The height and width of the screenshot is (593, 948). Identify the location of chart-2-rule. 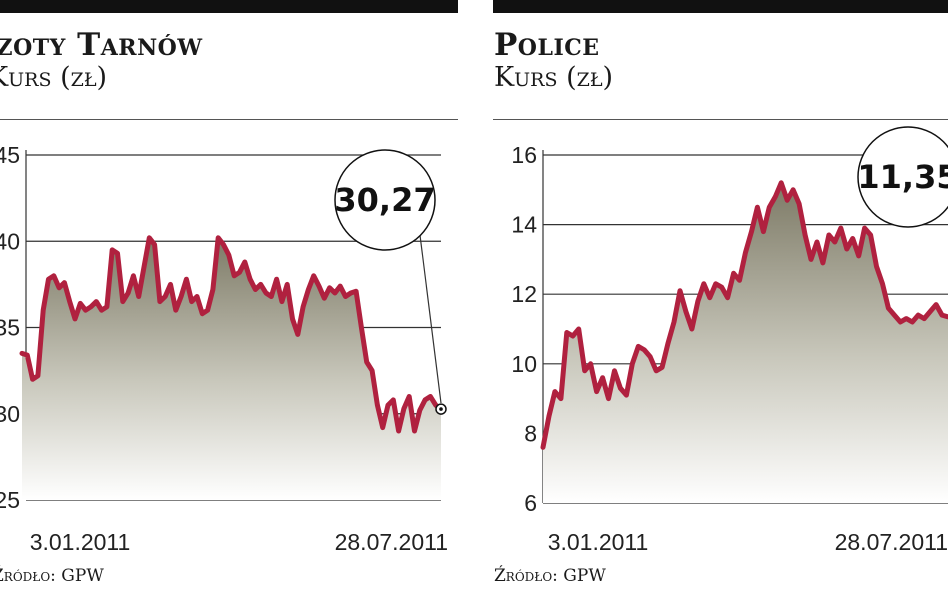
(720, 119).